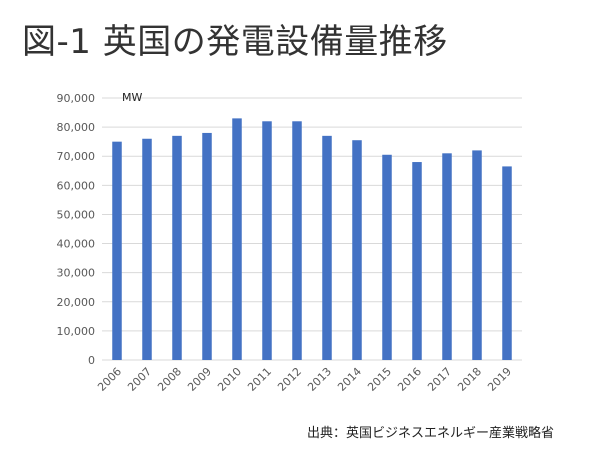  What do you see at coordinates (76, 185) in the screenshot?
I see `y-tick-label: 60,000` at bounding box center [76, 185].